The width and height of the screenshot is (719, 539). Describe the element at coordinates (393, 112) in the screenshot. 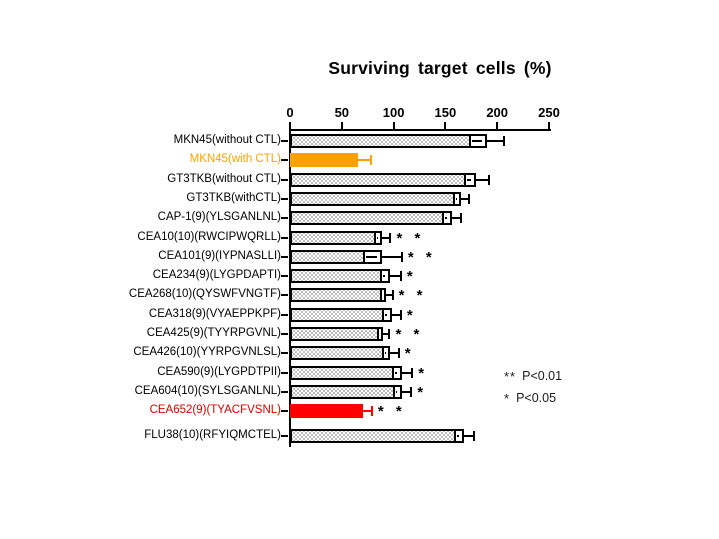

I see `x-axis-tick-label: 100` at that location.